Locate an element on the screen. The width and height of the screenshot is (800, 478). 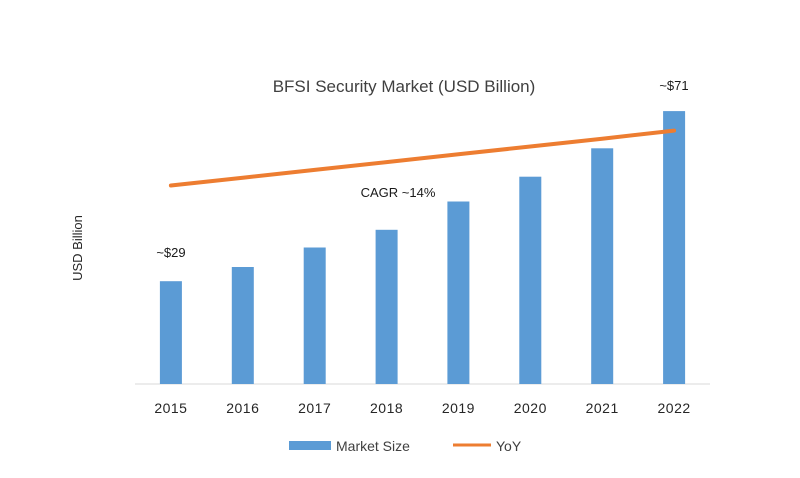
legend-label-yoy: YoY is located at coordinates (509, 446).